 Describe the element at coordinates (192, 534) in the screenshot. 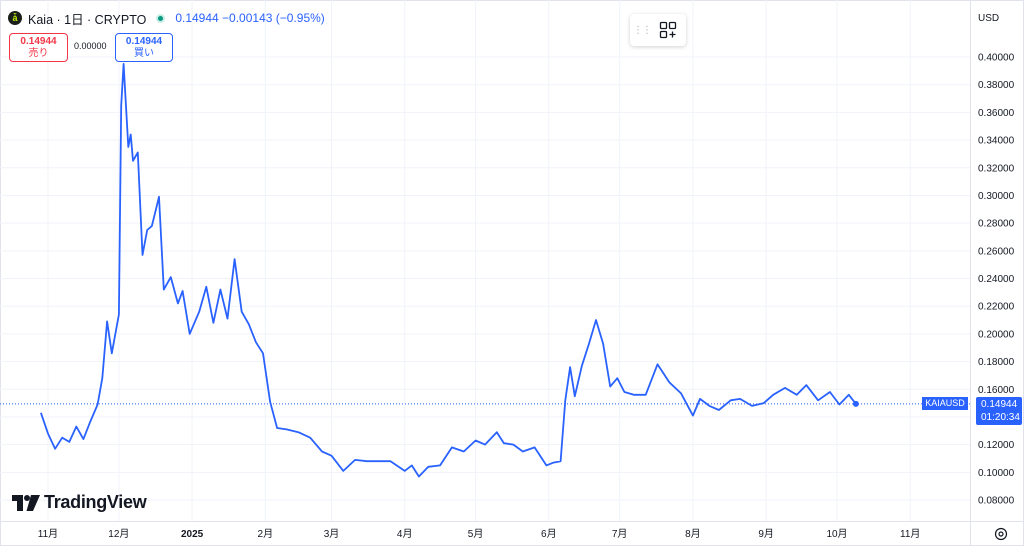

I see `time-tick-label: 2025` at that location.